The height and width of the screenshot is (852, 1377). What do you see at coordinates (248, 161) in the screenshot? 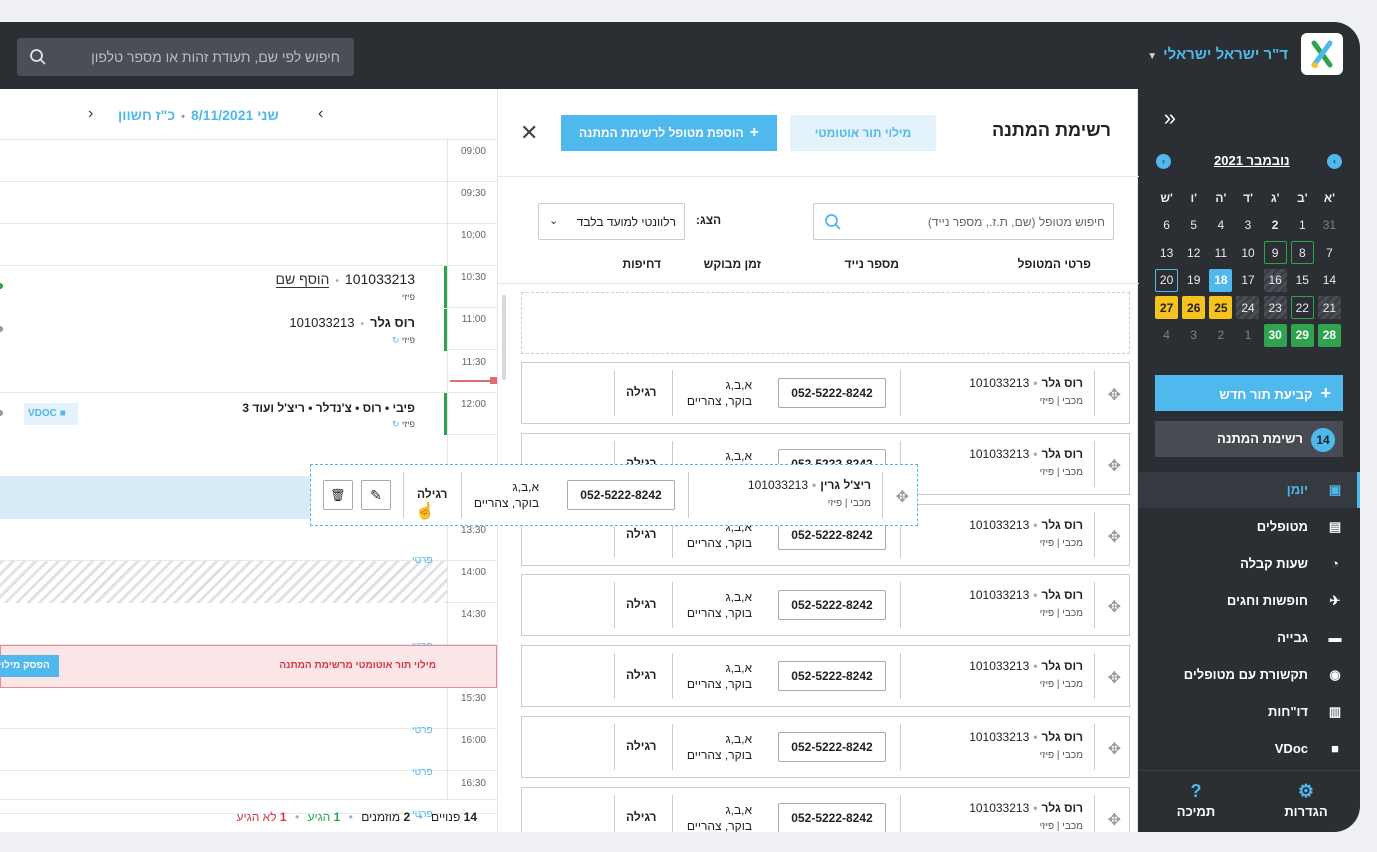
I see `time-slot: 09:00` at bounding box center [248, 161].